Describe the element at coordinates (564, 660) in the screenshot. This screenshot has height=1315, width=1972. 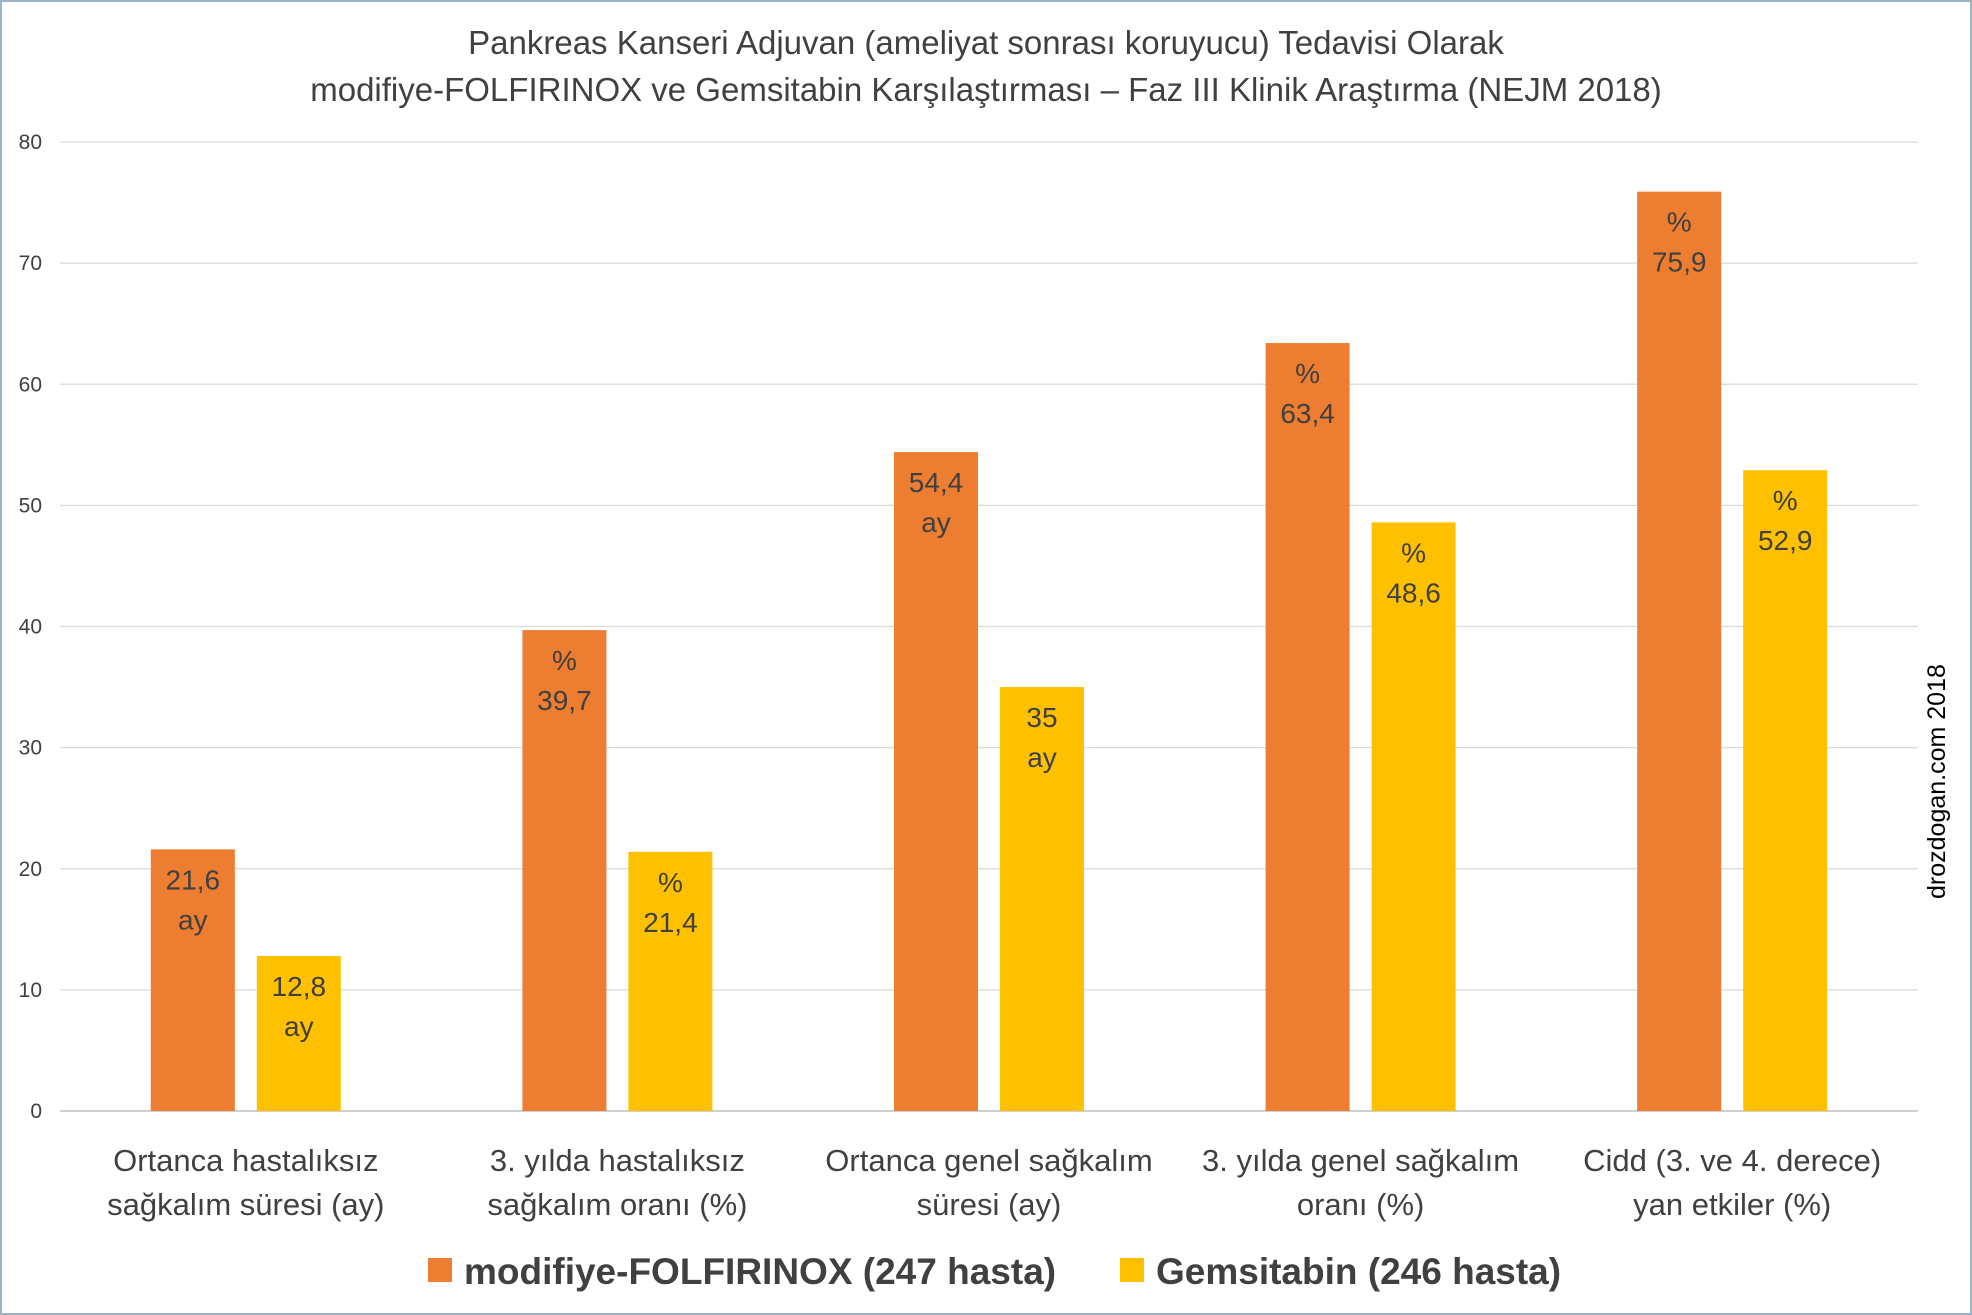
I see `data-label-series1-cat2-line1: %` at that location.